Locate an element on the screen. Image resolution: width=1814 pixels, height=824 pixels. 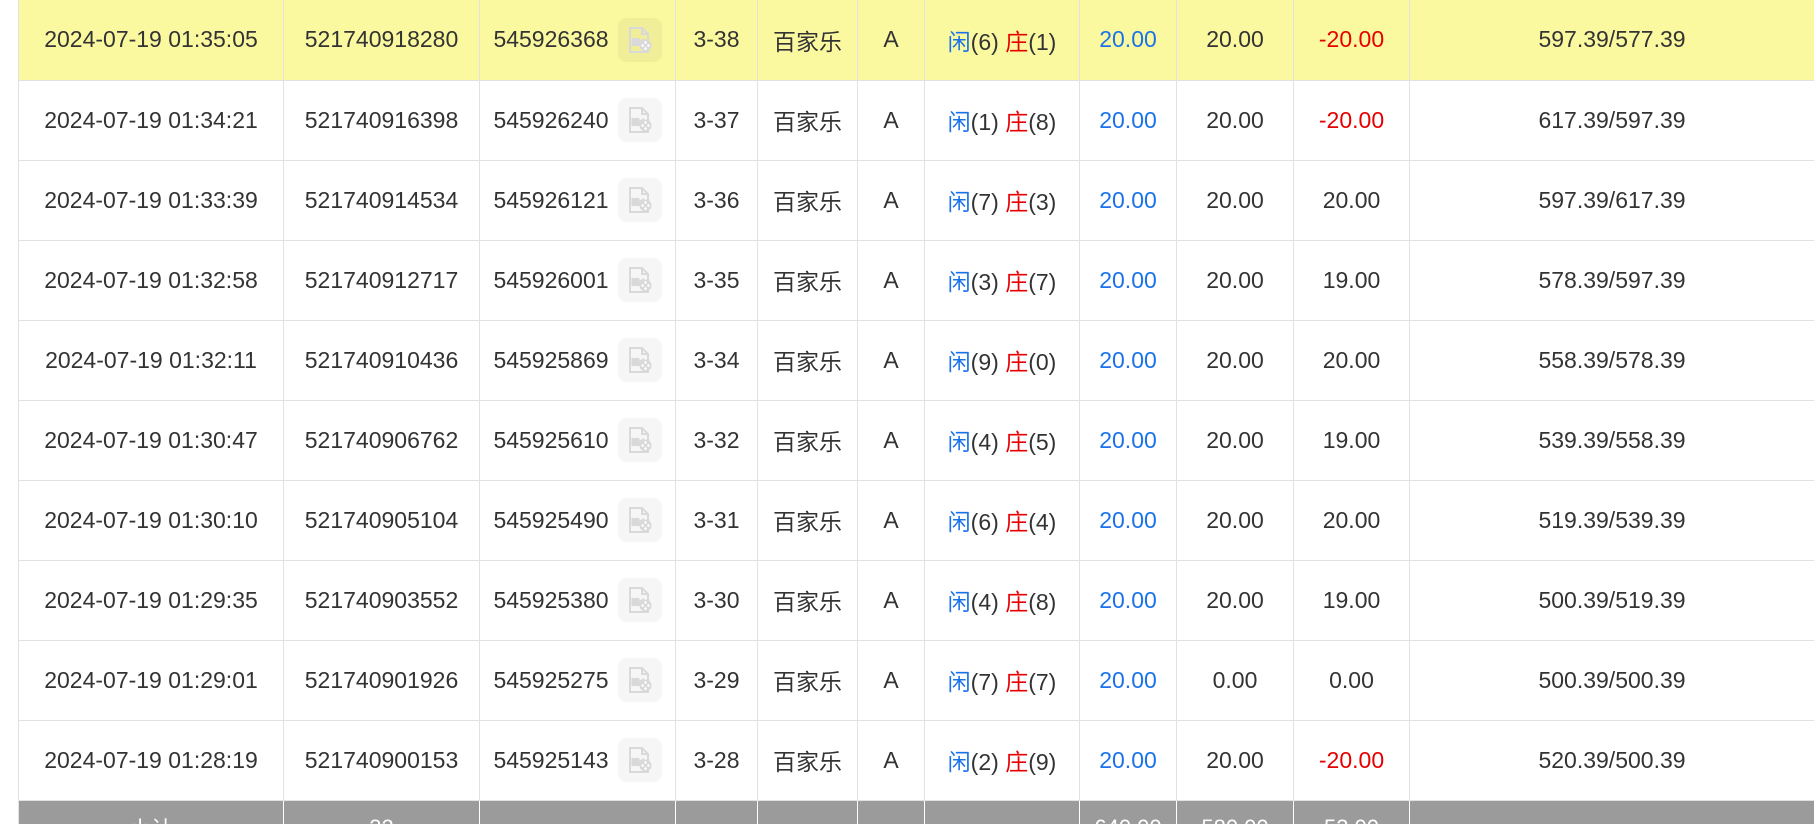
cell-bet-time: 2024-07-19 01:28:19 is located at coordinates (151, 760).